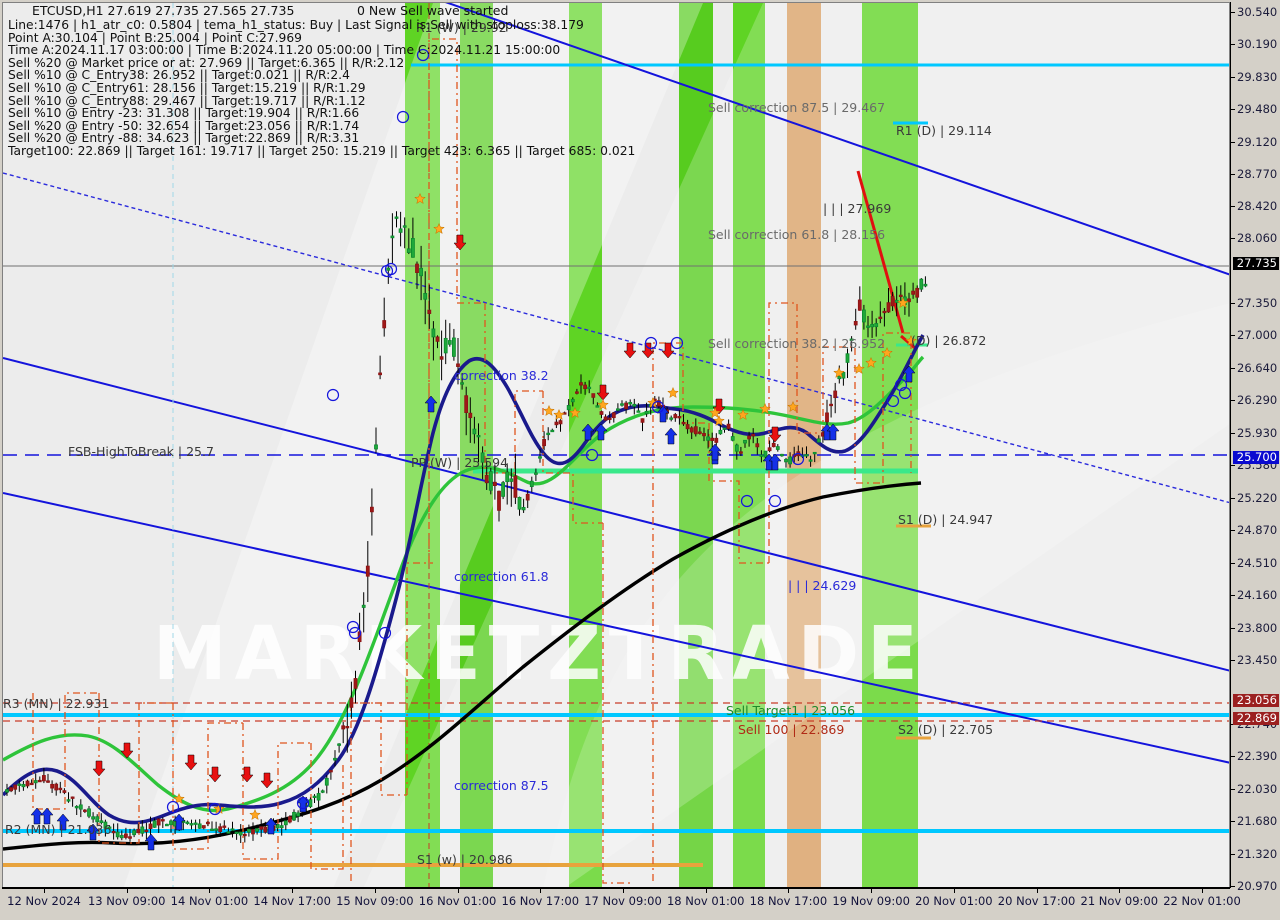 This screenshot has height=920, width=1280. What do you see at coordinates (540, 901) in the screenshot?
I see `time-tick-label: 16 Nov 17:00` at bounding box center [540, 901].